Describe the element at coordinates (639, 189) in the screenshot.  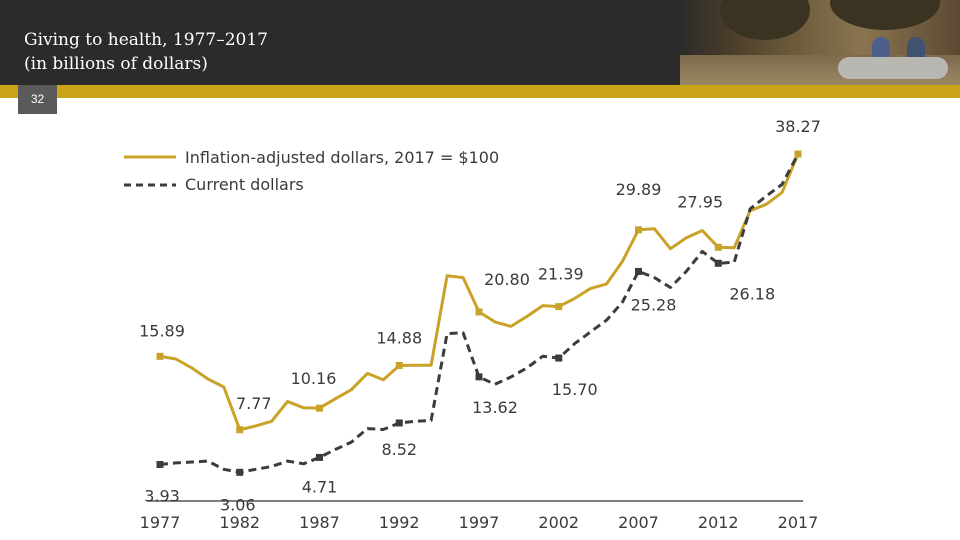
I see `data-label: 29.89` at that location.